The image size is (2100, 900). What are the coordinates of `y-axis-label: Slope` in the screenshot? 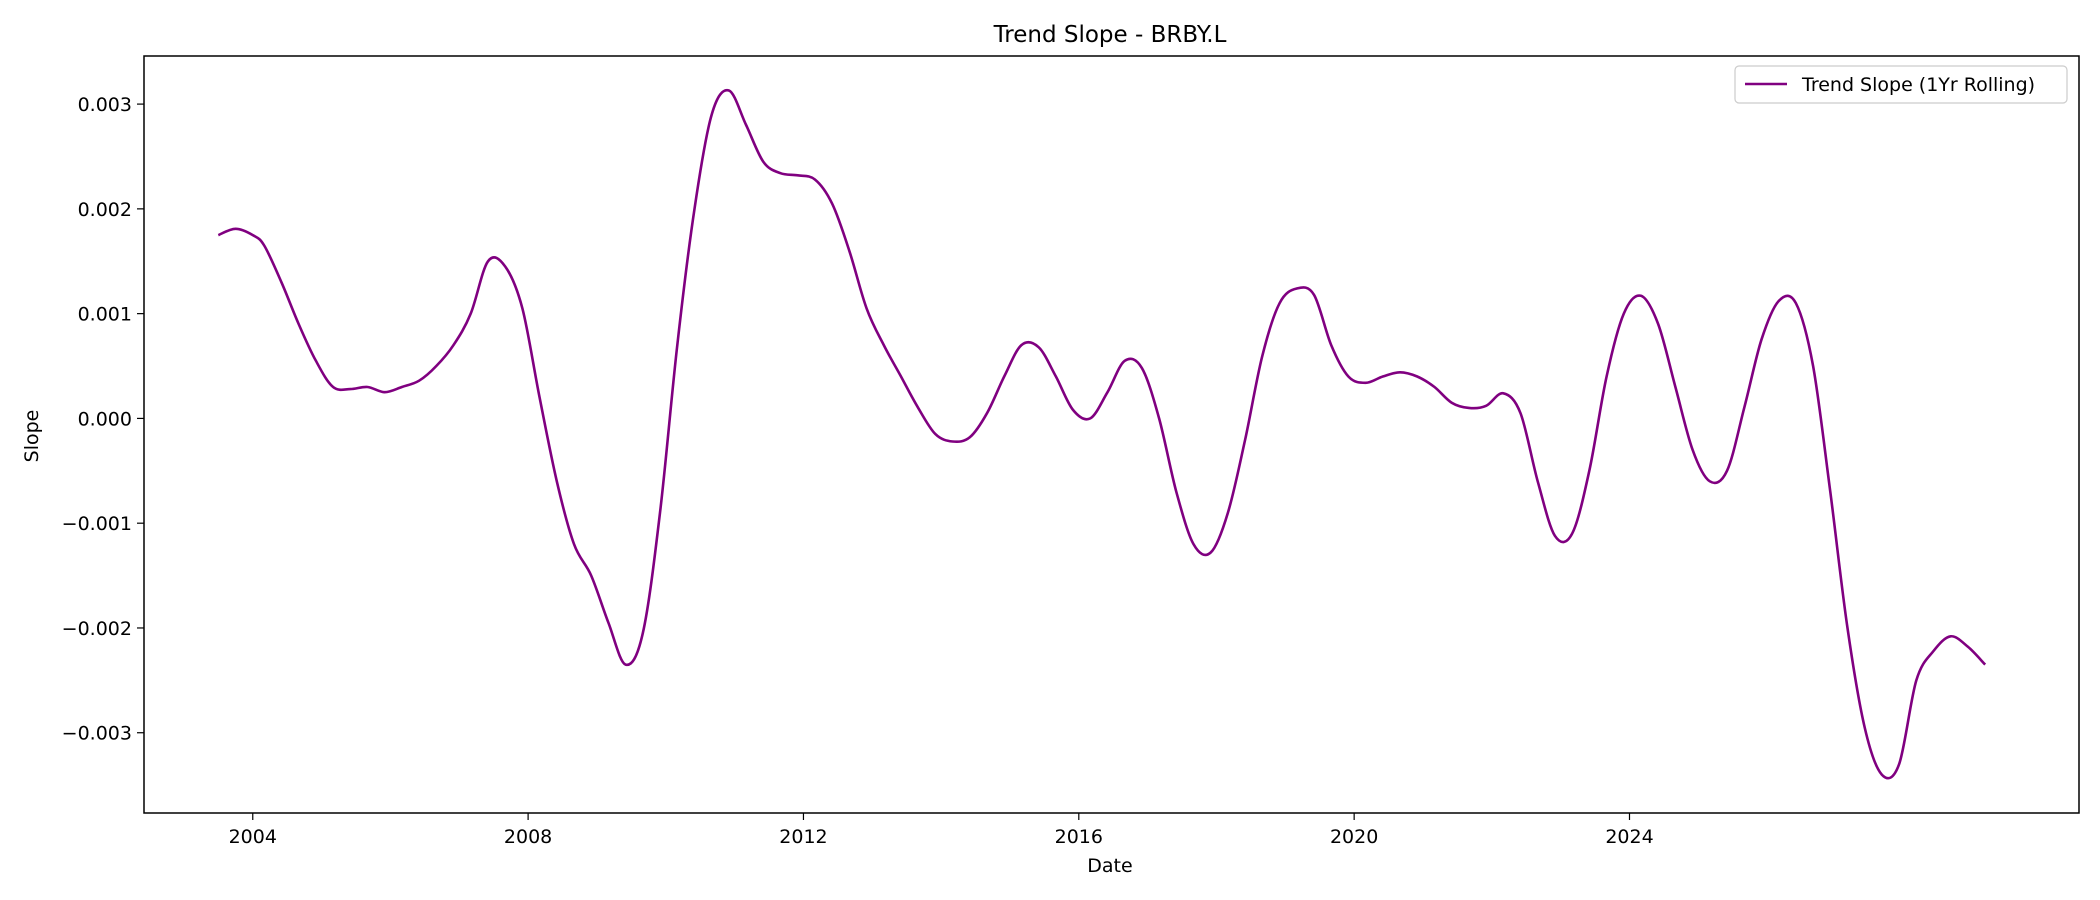 It's located at (32, 436).